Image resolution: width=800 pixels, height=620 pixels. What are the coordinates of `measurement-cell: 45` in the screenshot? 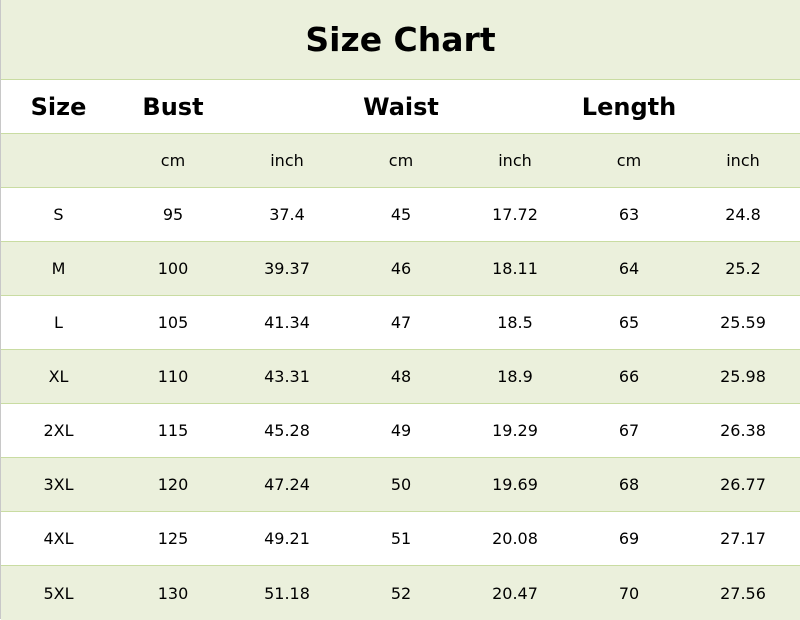 It's located at (401, 214).